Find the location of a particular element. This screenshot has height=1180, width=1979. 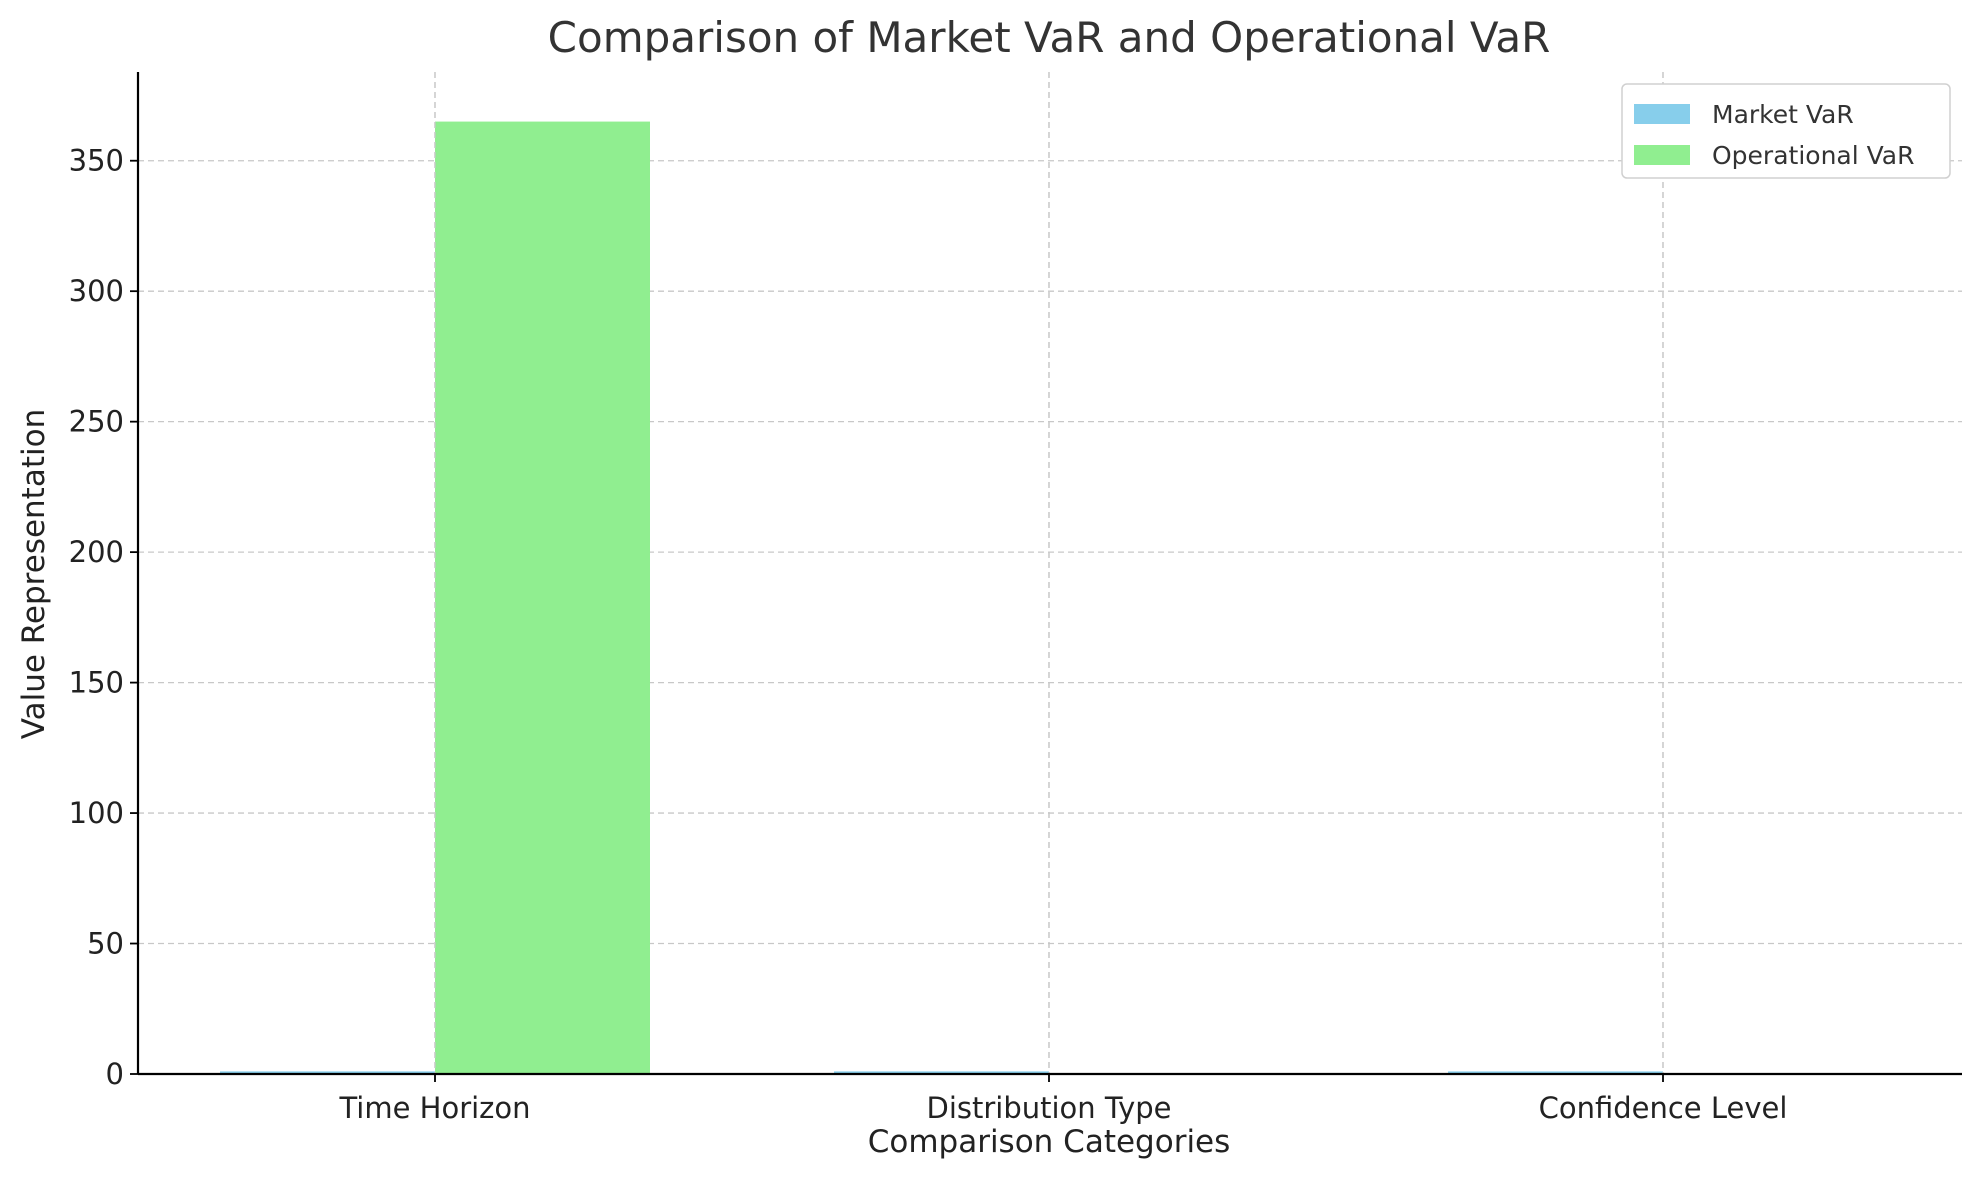

y-tick-label: 200 is located at coordinates (96, 552).